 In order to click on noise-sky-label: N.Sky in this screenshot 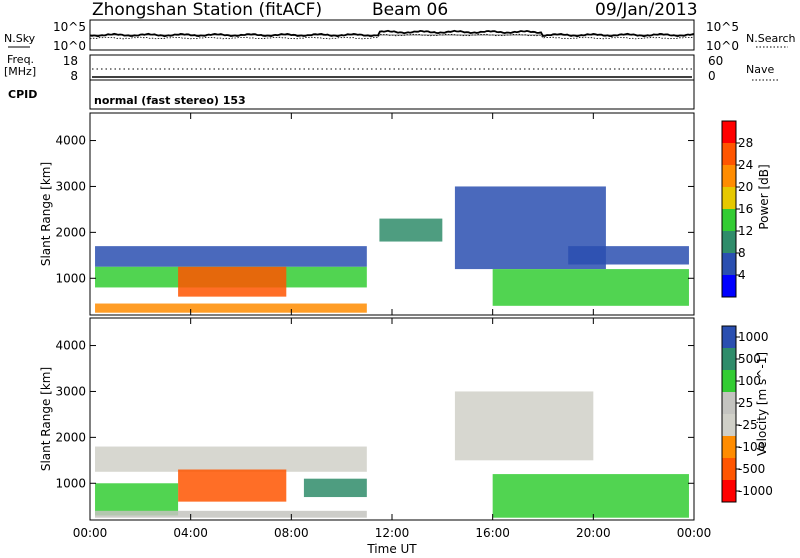, I will do `click(20, 38)`.